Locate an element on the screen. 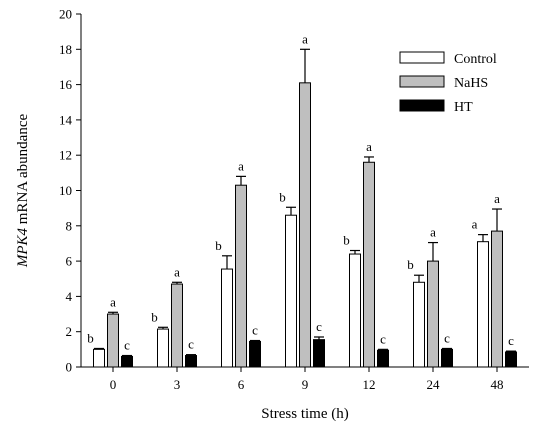  x-tick-label: 3 is located at coordinates (177, 384).